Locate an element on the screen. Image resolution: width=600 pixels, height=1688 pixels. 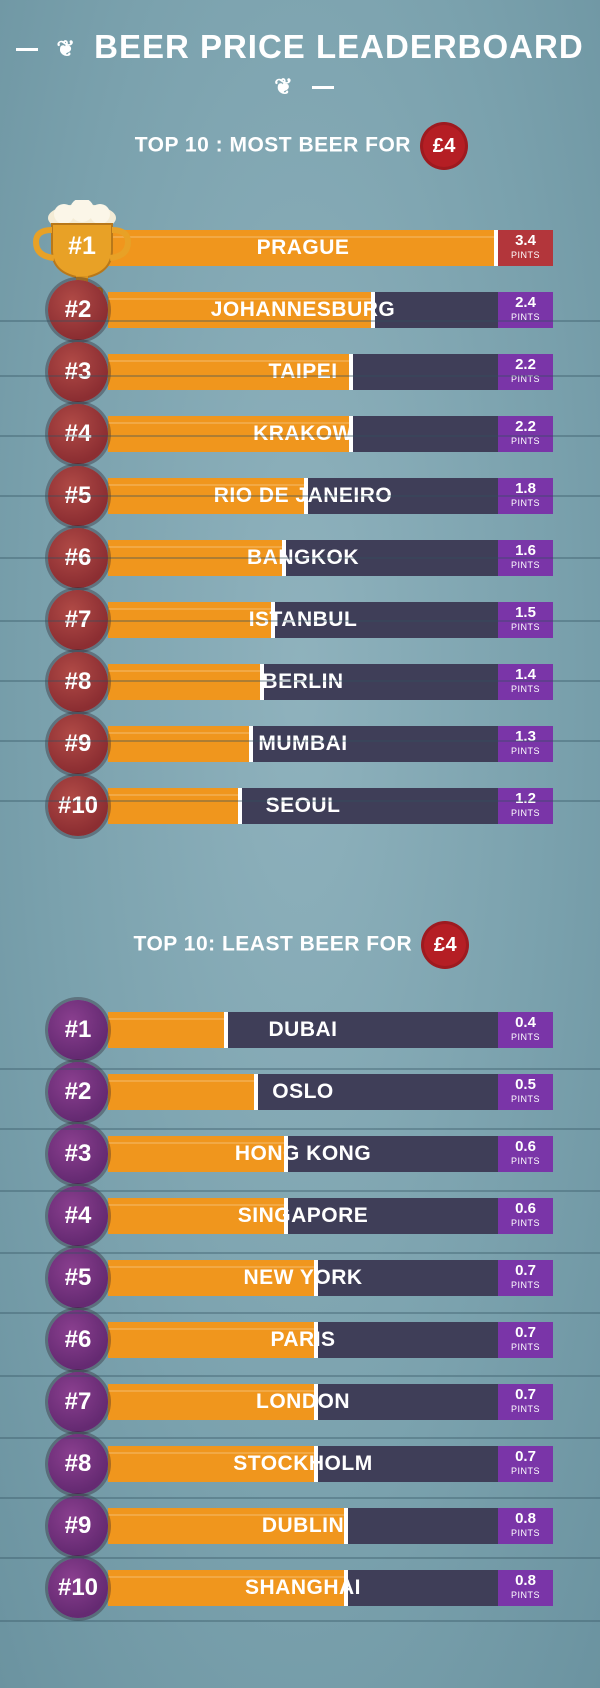
pints-value-box: 1.2 PINTS is located at coordinates (525, 806).